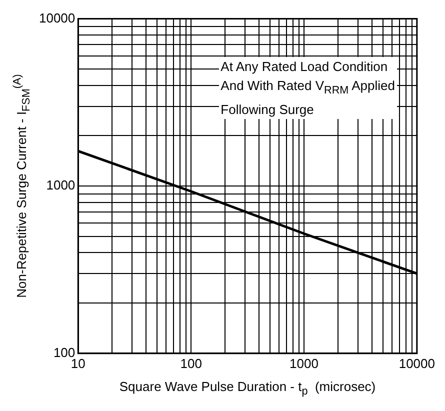 The width and height of the screenshot is (445, 411). What do you see at coordinates (61, 185) in the screenshot?
I see `y-tick-label: 1000` at bounding box center [61, 185].